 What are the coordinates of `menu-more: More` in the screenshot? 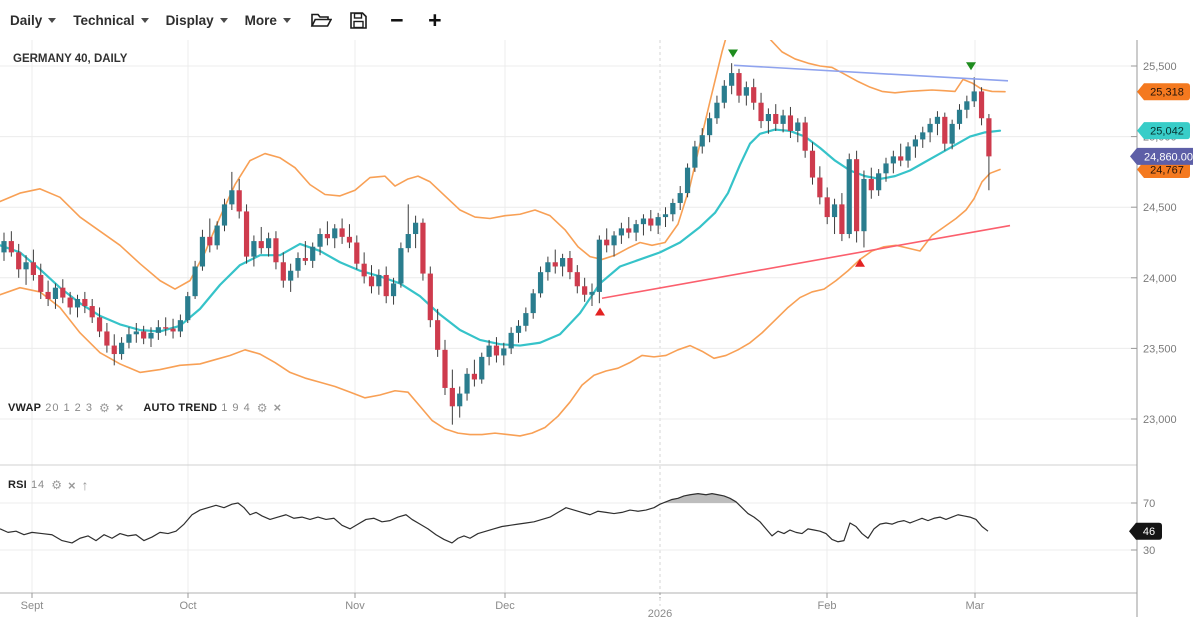 It's located at (268, 20).